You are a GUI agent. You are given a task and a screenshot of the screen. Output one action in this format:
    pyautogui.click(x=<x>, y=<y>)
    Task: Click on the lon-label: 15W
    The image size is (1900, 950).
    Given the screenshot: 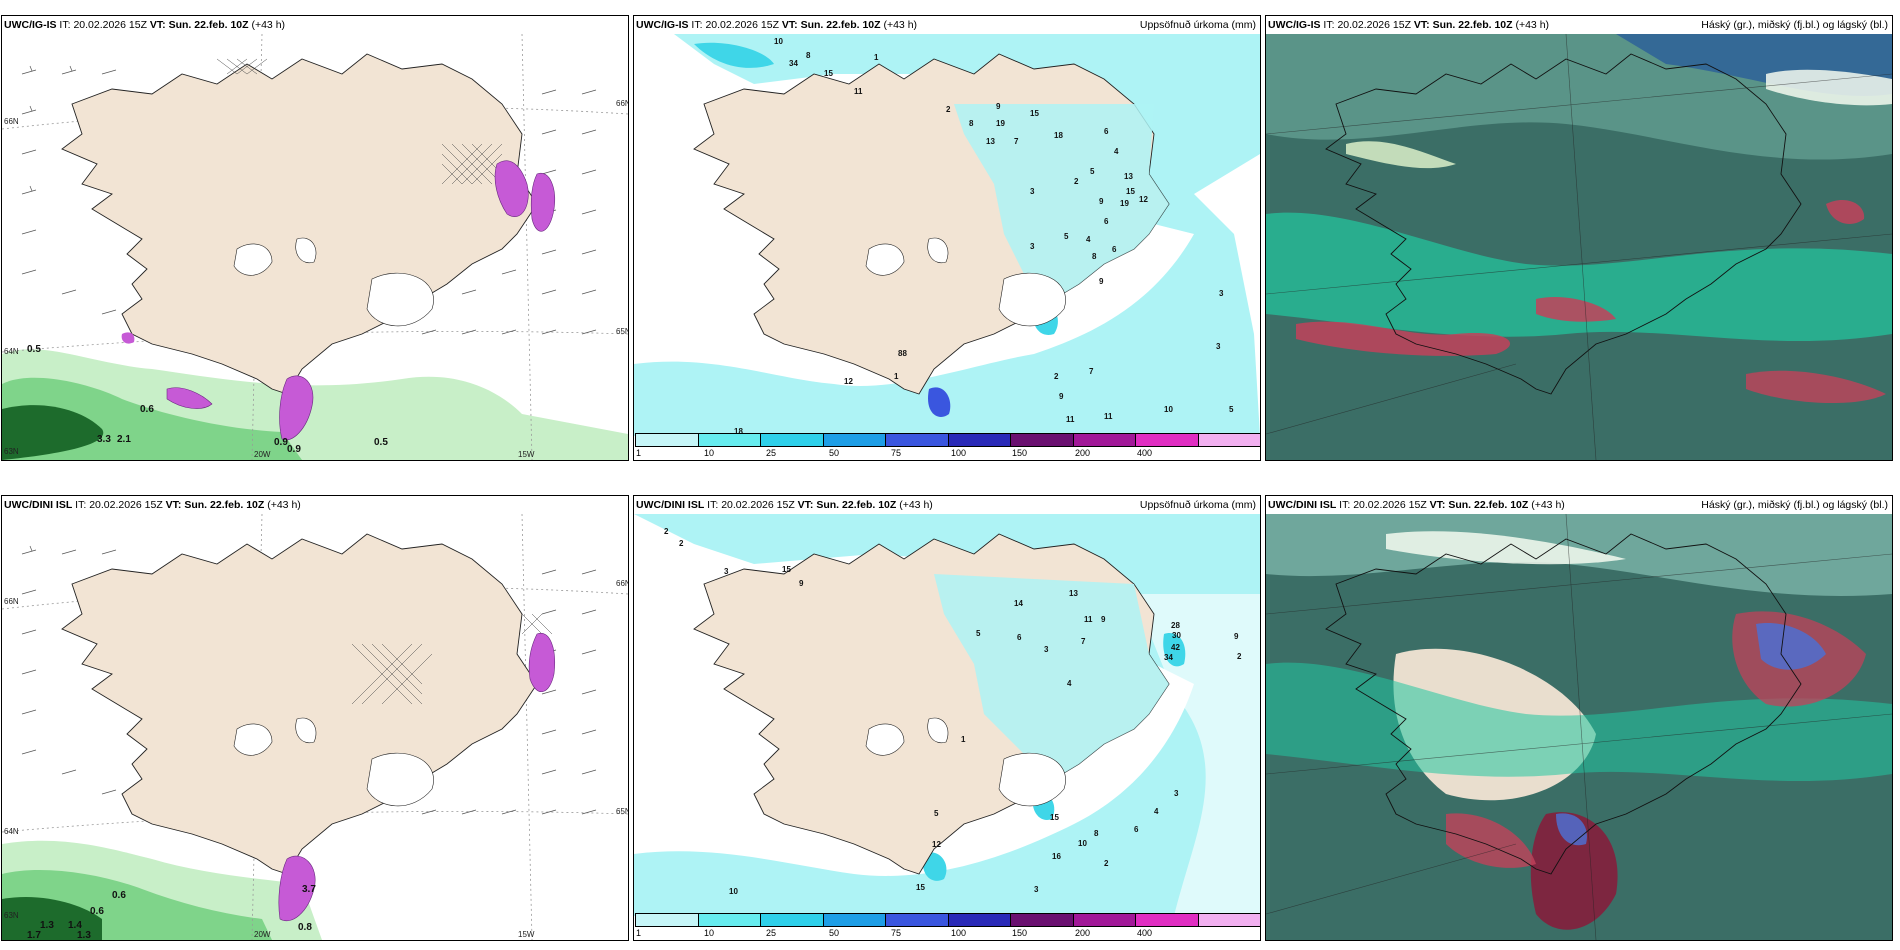 What is the action you would take?
    pyautogui.click(x=526, y=454)
    